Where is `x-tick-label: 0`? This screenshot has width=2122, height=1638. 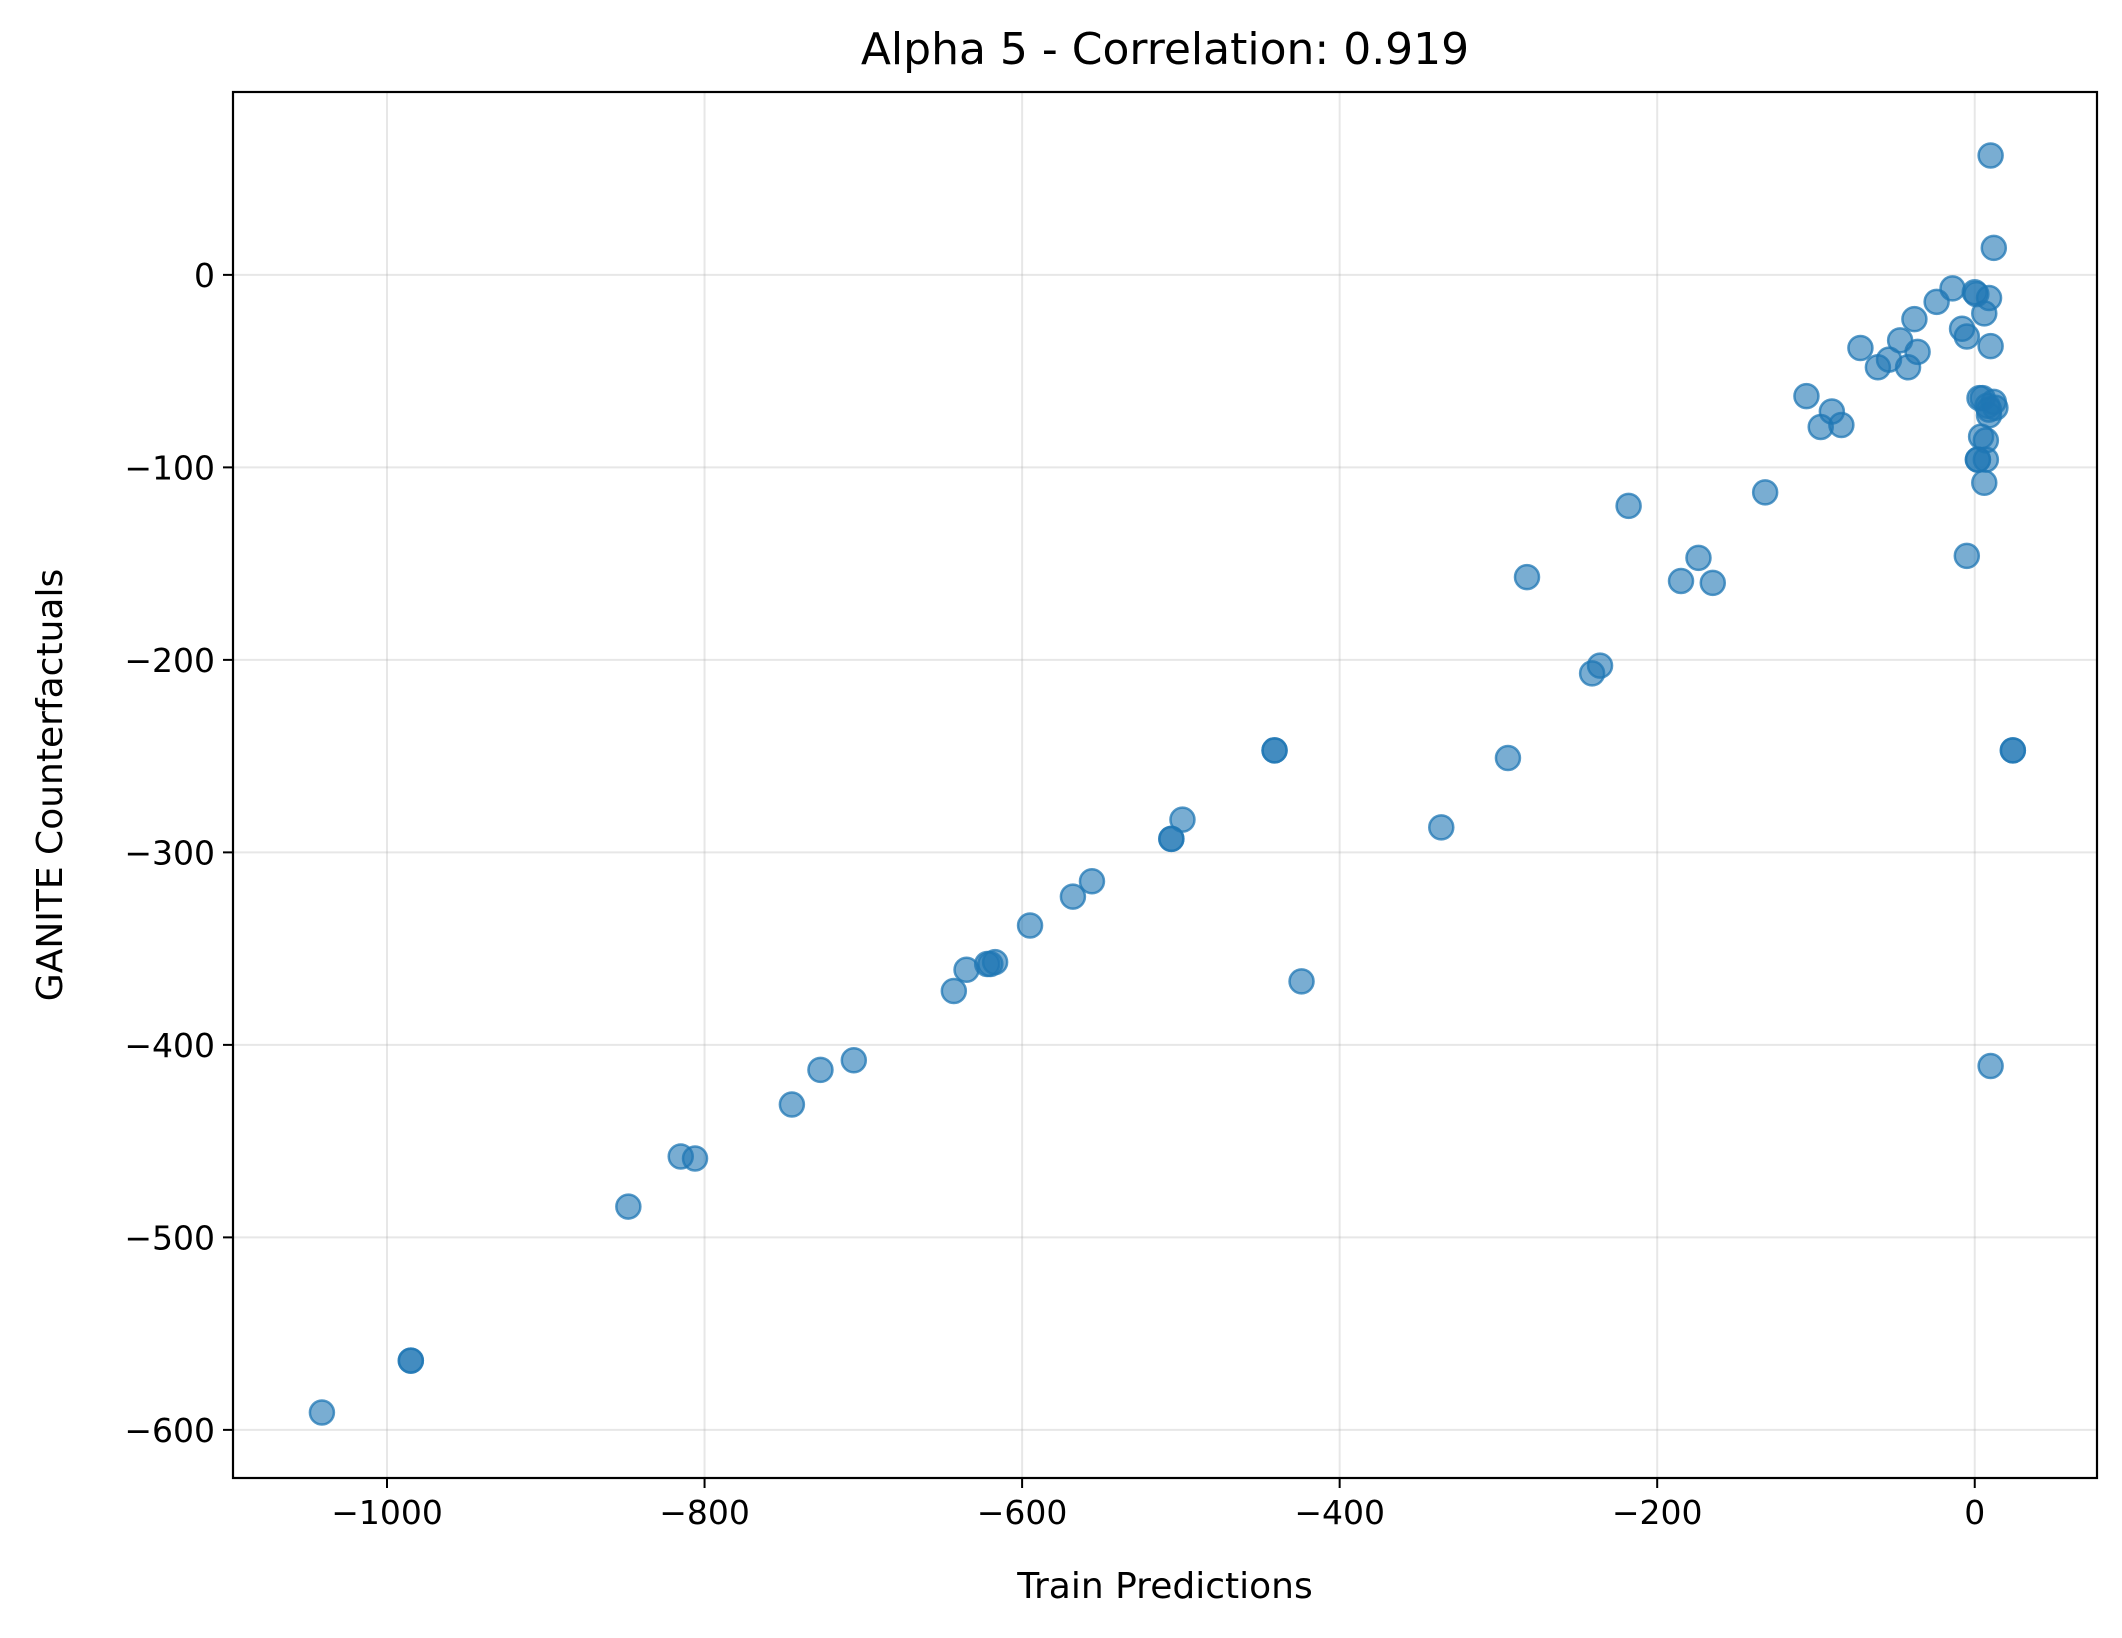 x-tick-label: 0 is located at coordinates (1974, 1512).